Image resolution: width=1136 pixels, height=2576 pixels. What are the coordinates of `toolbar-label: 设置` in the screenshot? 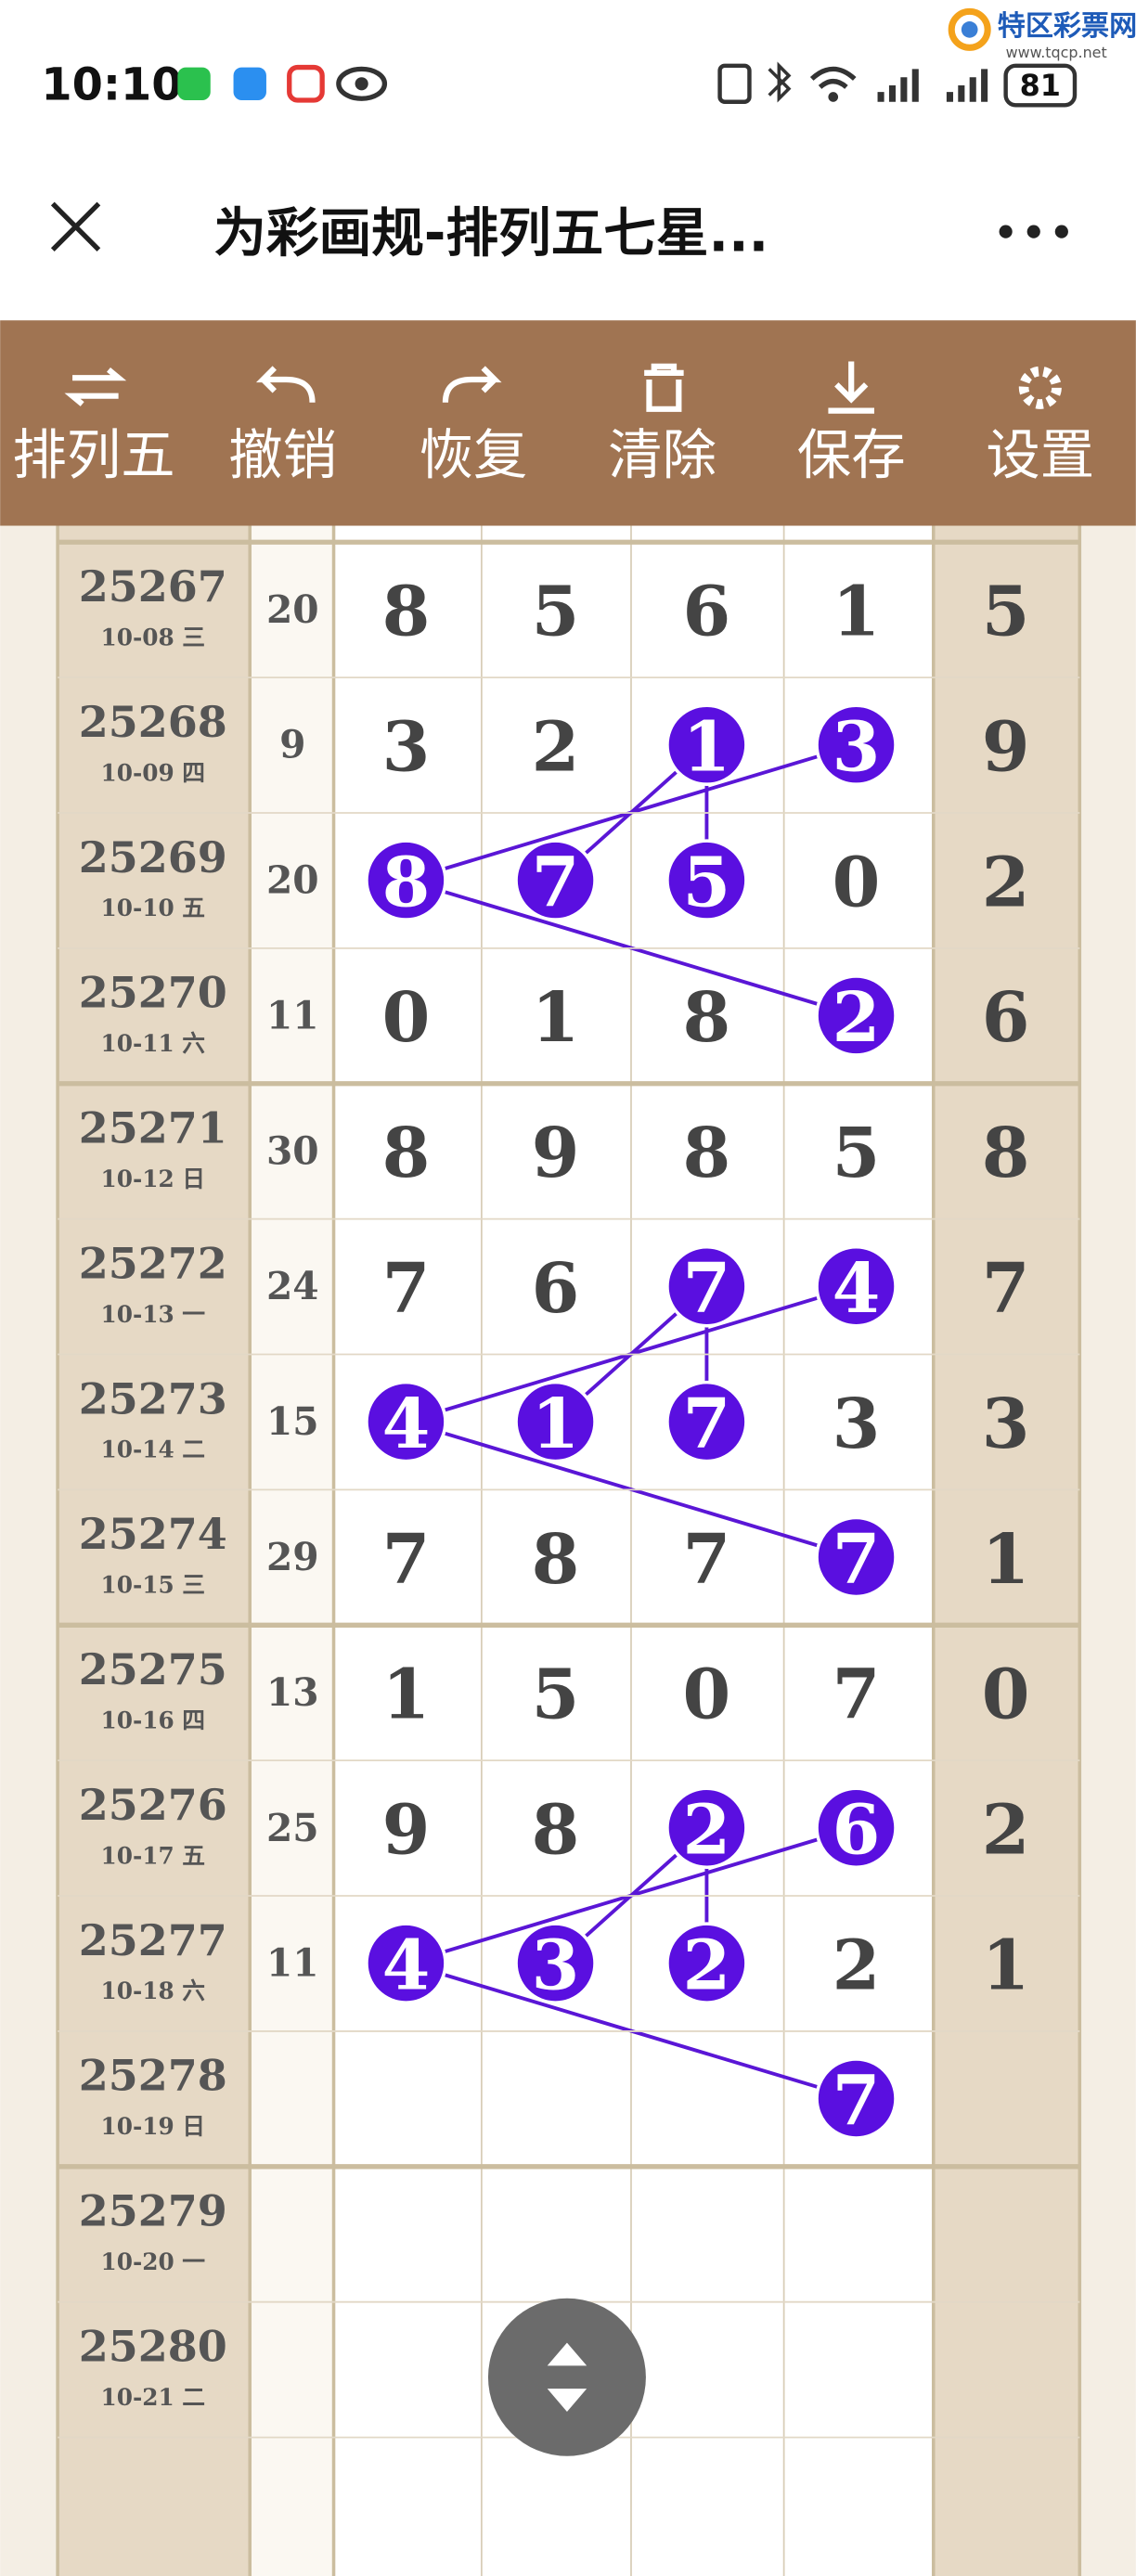 It's located at (1040, 454).